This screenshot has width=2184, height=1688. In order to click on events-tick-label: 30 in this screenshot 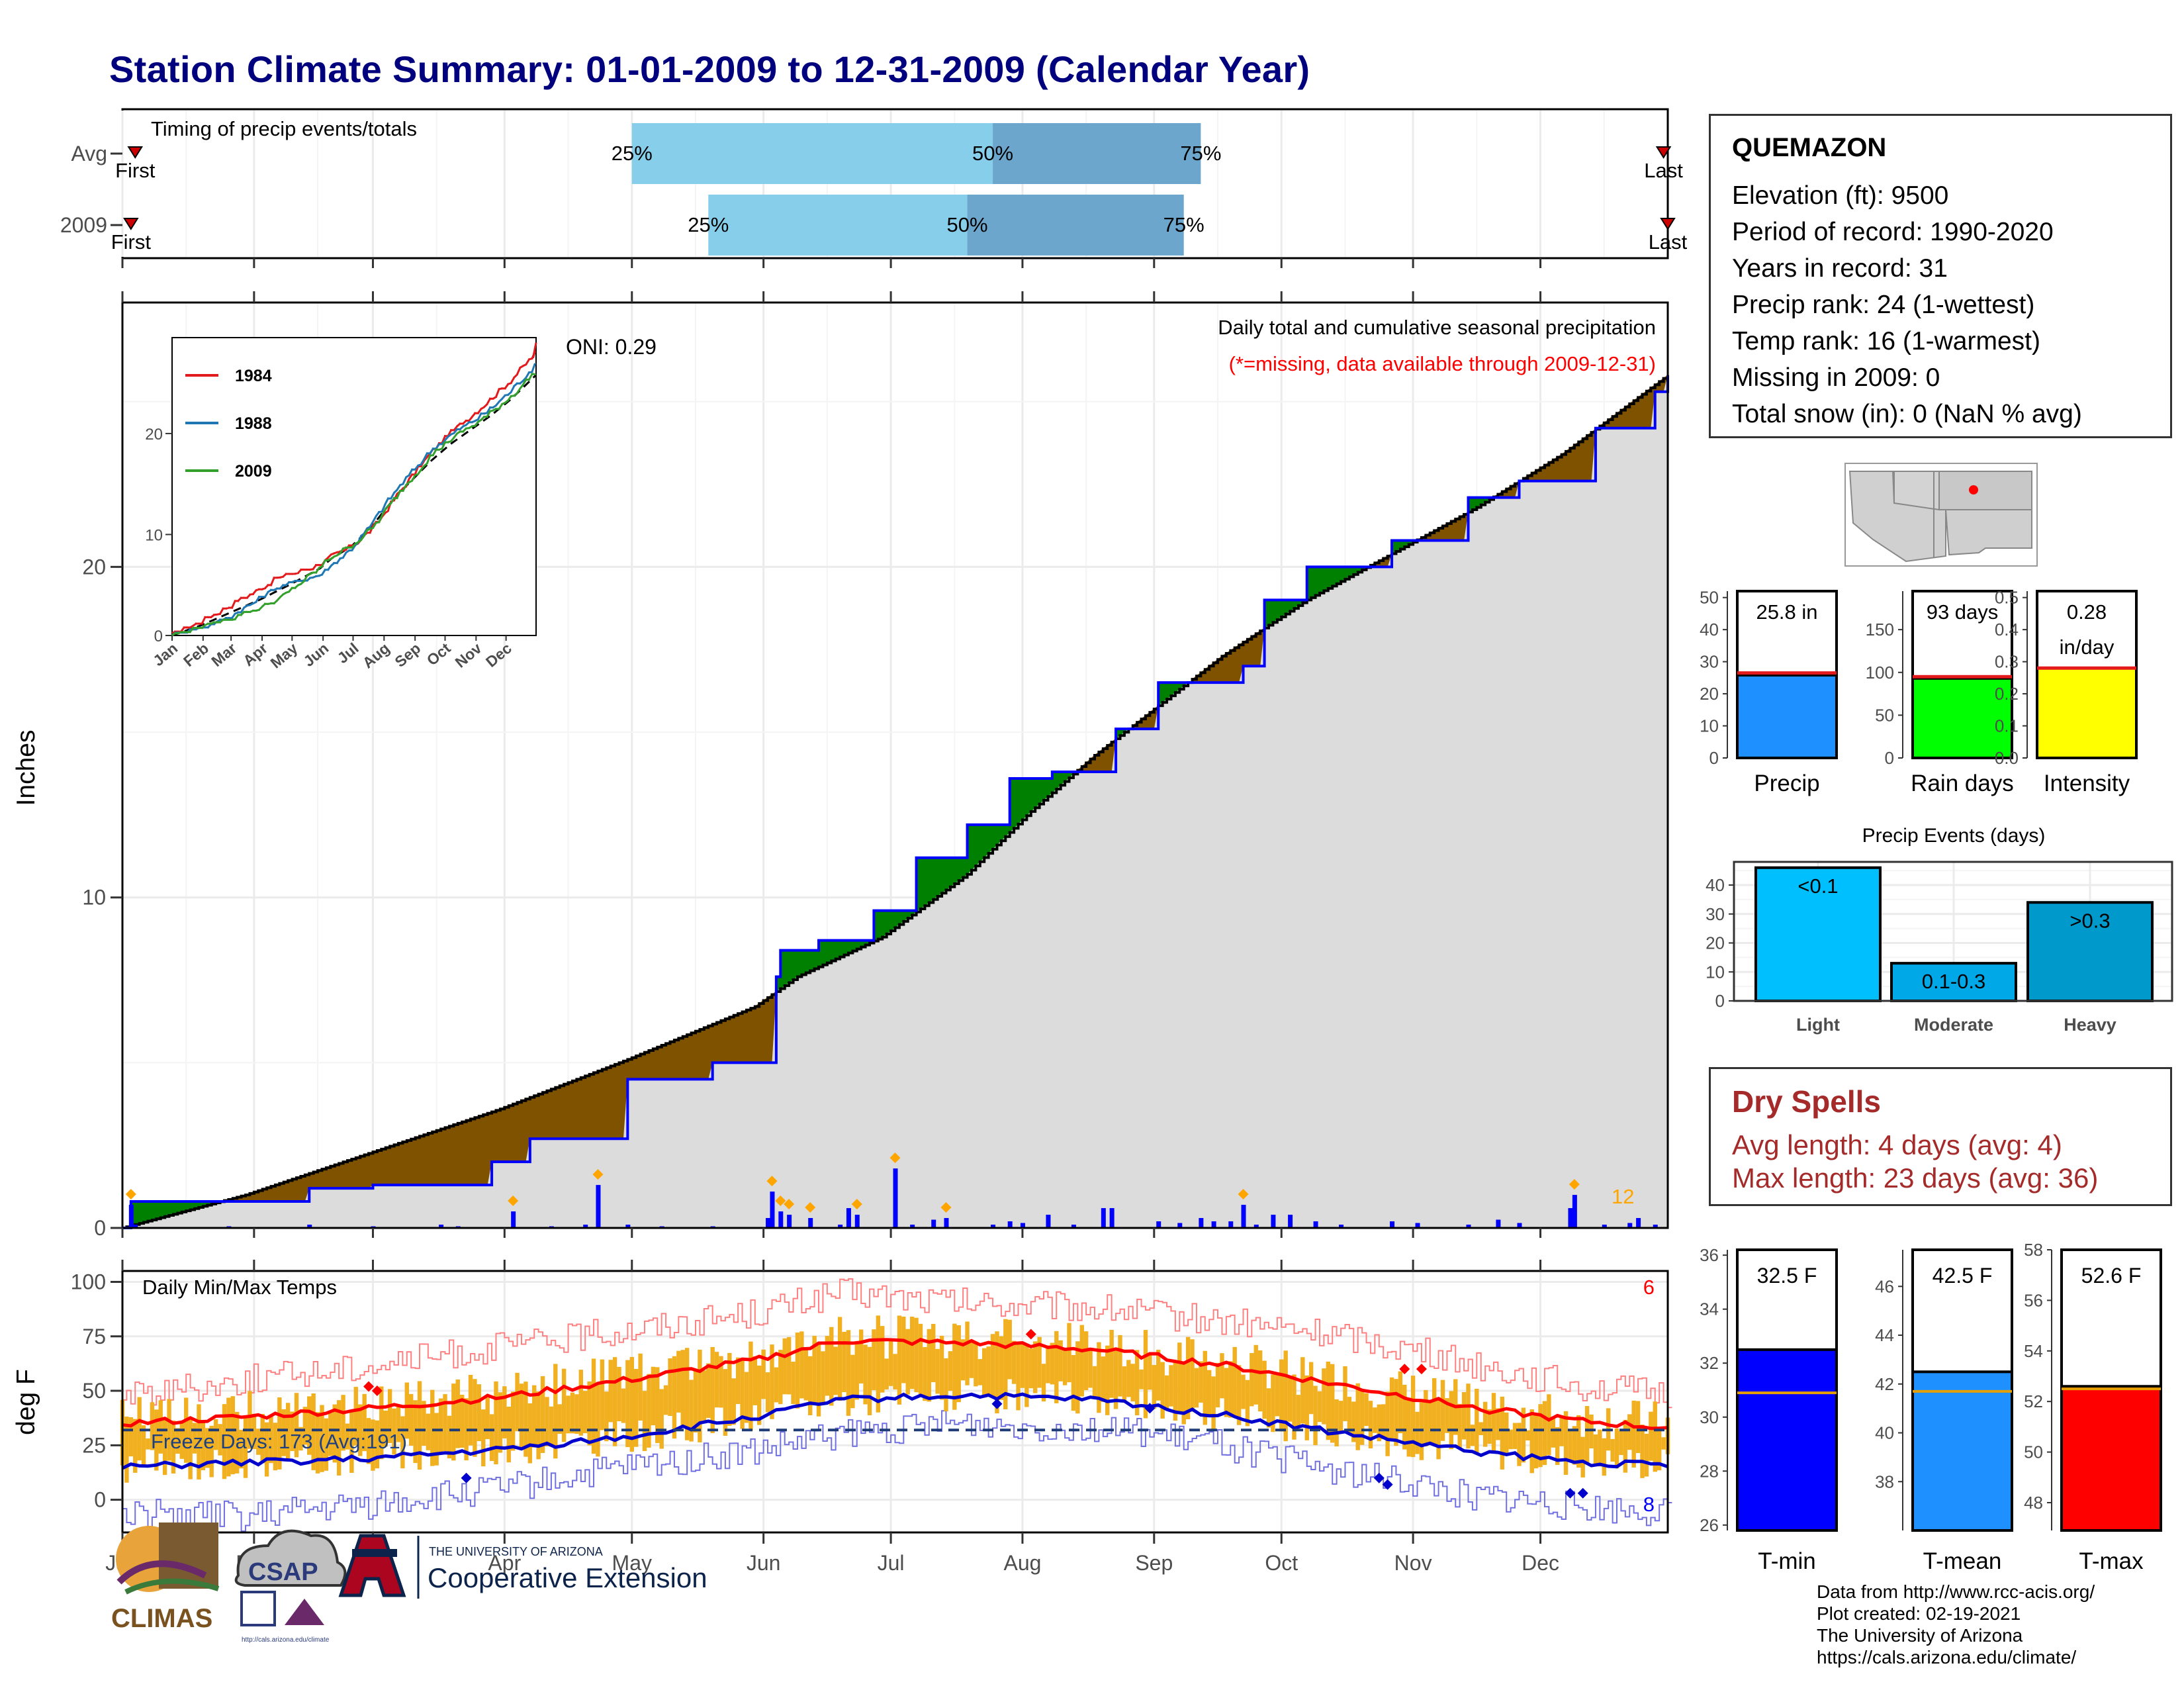, I will do `click(1715, 914)`.